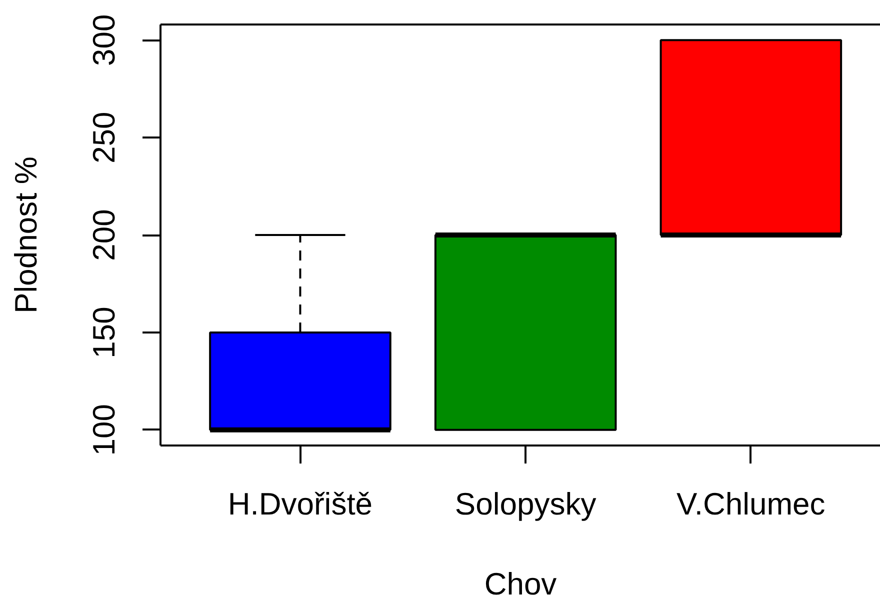  What do you see at coordinates (104, 40) in the screenshot?
I see `y-tick-label: 300` at bounding box center [104, 40].